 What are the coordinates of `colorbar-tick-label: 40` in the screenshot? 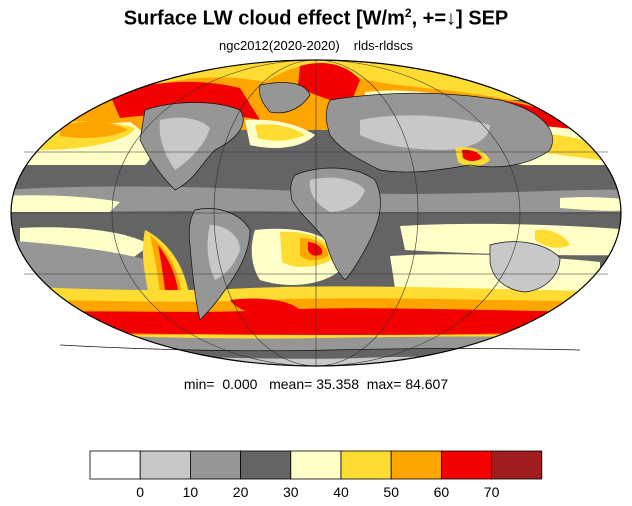 It's located at (341, 492).